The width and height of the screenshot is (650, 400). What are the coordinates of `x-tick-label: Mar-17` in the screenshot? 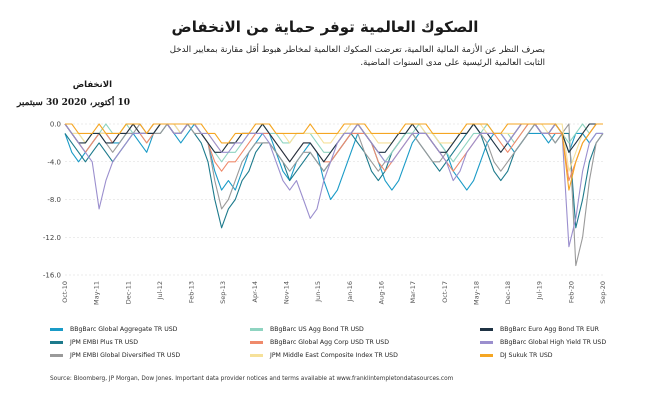 It's located at (413, 292).